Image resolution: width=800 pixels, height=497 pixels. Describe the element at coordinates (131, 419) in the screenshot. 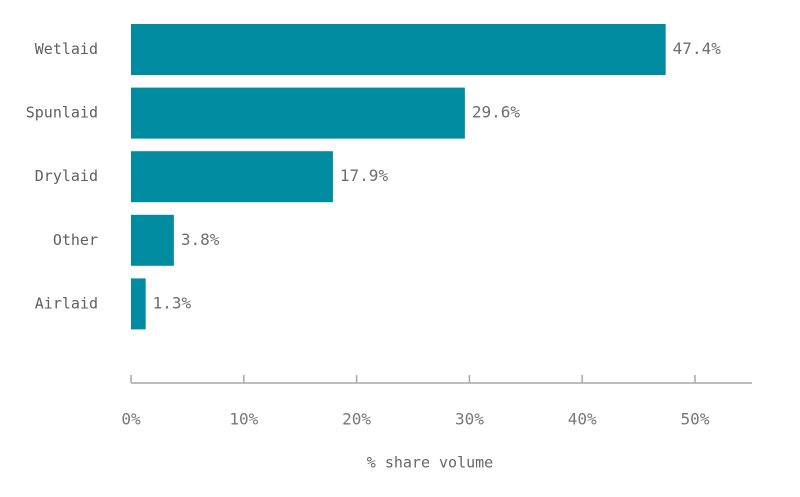

I see `x-tick-label: 0%` at that location.